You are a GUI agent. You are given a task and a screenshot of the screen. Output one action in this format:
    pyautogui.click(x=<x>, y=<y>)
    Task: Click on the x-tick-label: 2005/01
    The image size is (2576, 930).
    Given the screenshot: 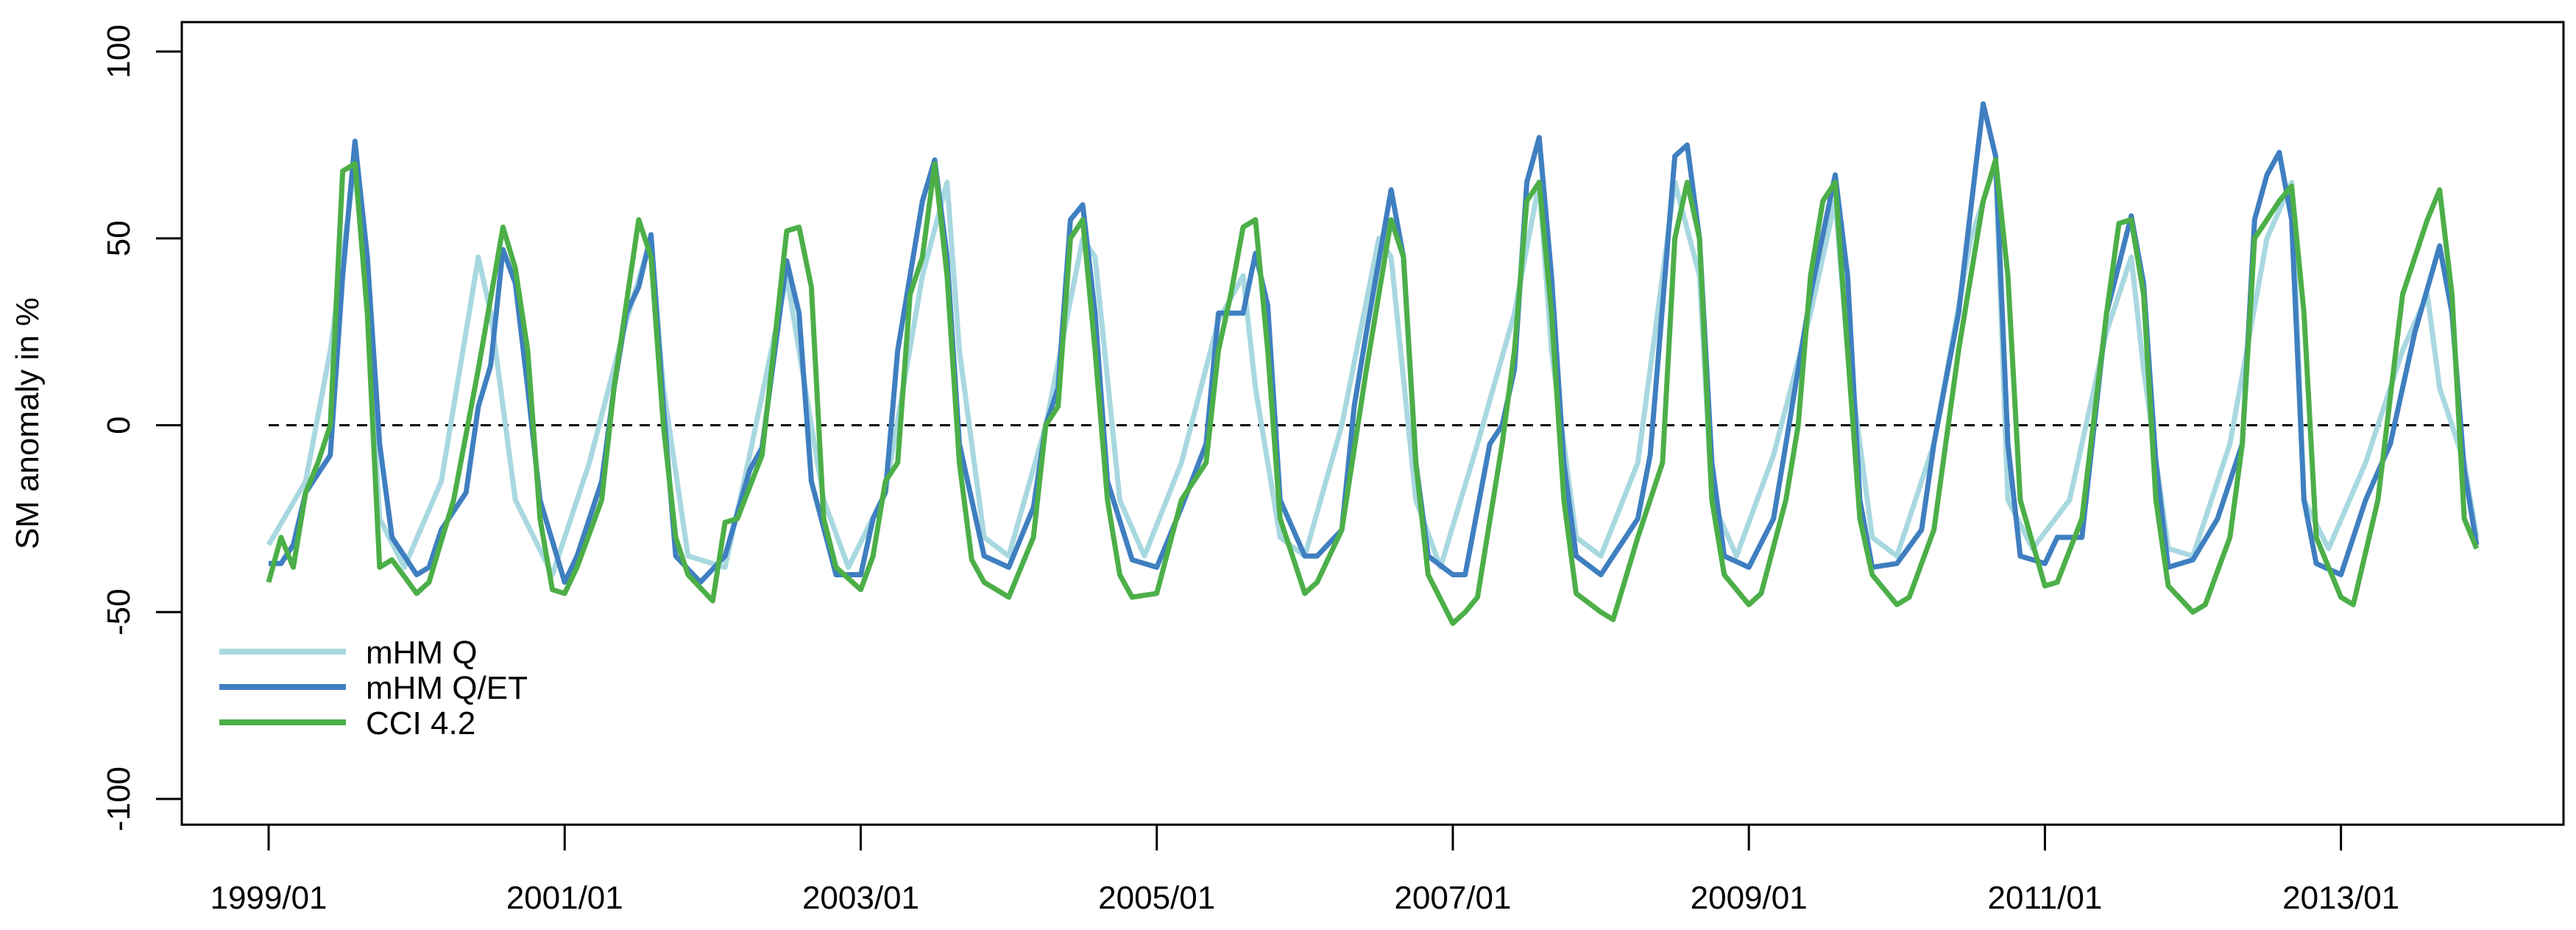 What is the action you would take?
    pyautogui.click(x=1156, y=898)
    